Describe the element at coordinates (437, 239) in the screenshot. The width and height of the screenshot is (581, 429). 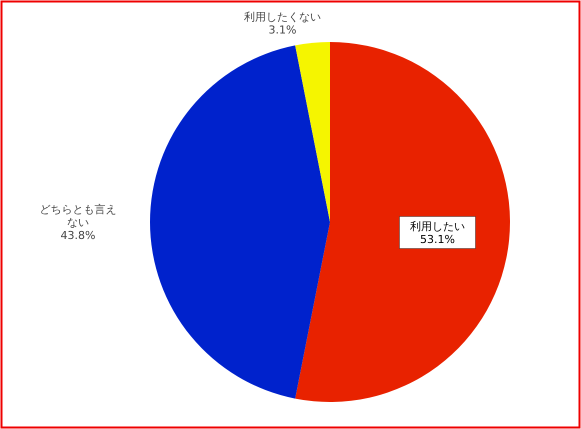
I see `data-label: 53.1%` at that location.